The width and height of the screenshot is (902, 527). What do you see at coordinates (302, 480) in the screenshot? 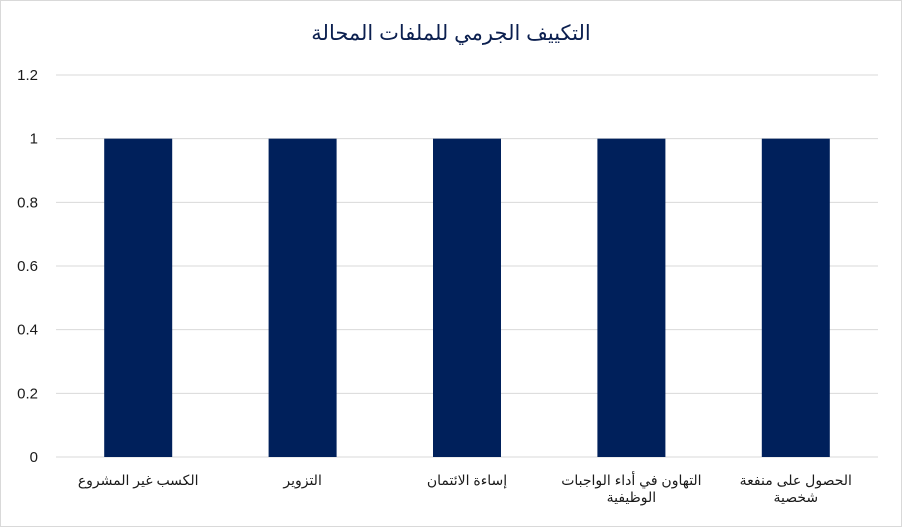
I see `x-category-label: التزوير` at bounding box center [302, 480].